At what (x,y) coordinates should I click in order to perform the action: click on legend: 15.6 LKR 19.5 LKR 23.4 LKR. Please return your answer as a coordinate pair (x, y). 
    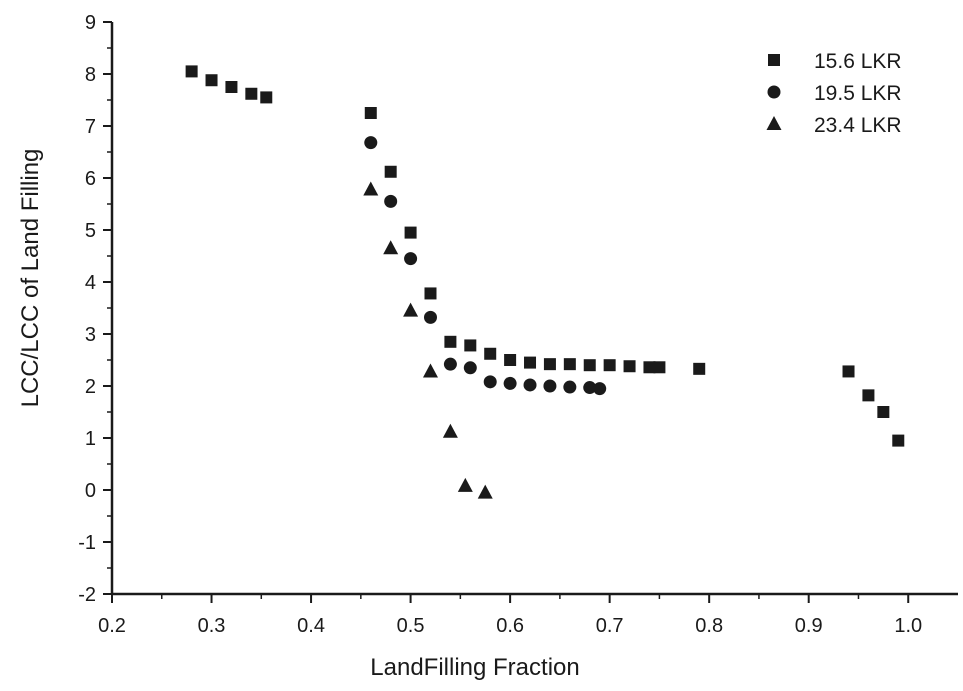
    Looking at the image, I should click on (834, 93).